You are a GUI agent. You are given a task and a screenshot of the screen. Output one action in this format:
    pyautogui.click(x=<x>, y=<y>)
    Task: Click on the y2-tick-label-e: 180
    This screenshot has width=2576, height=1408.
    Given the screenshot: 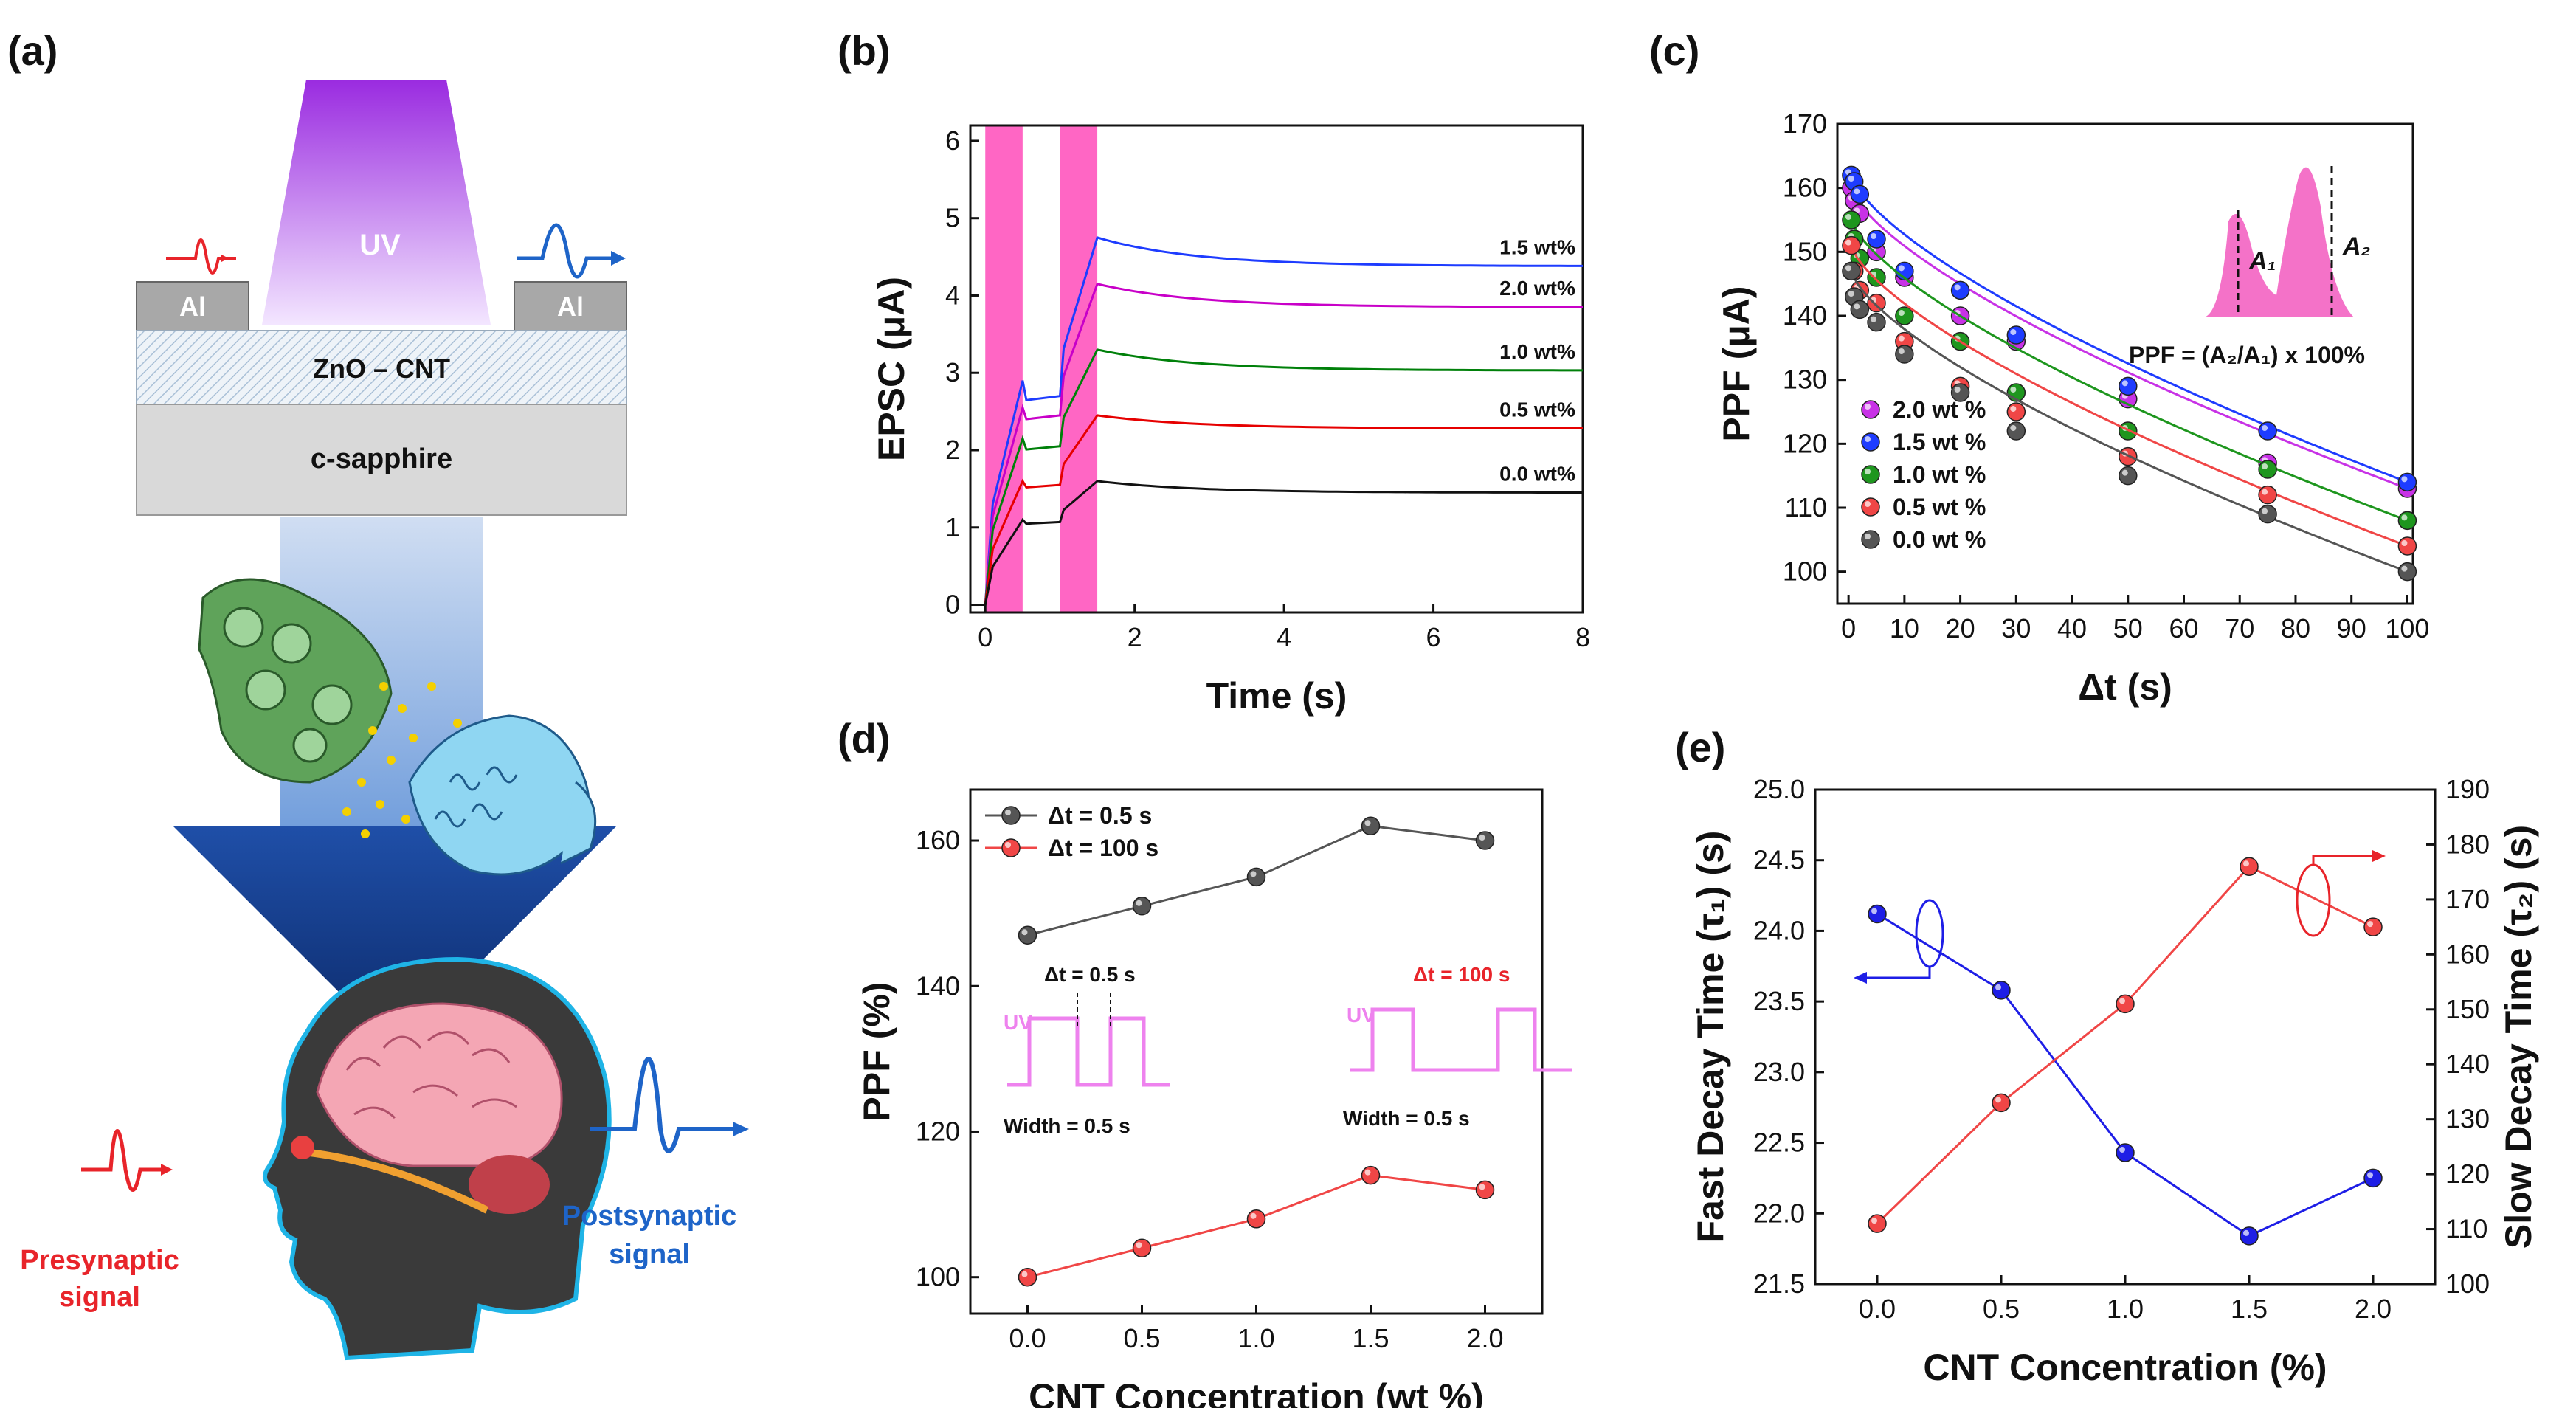 What is the action you would take?
    pyautogui.click(x=2467, y=844)
    